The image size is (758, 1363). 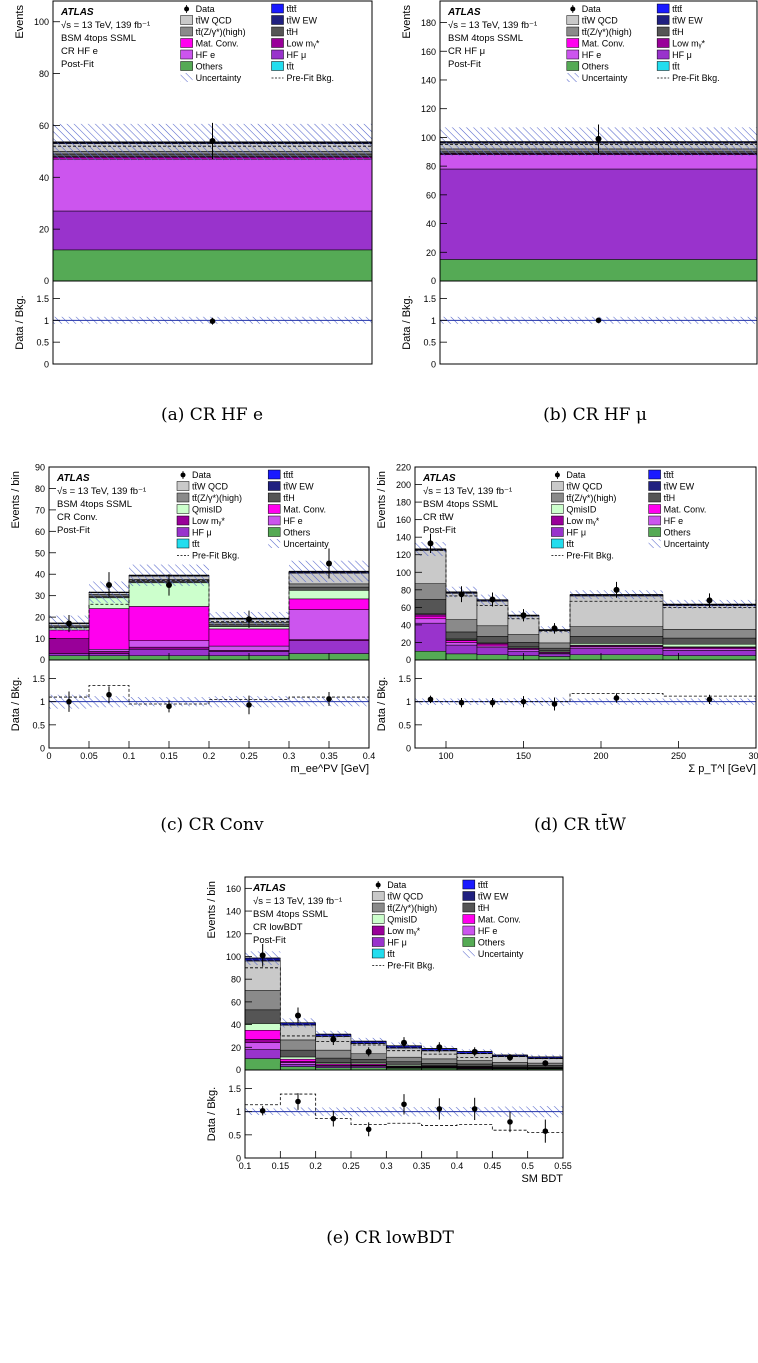 I want to click on ratio-y-tick-label: 1, so click(x=42, y=702).